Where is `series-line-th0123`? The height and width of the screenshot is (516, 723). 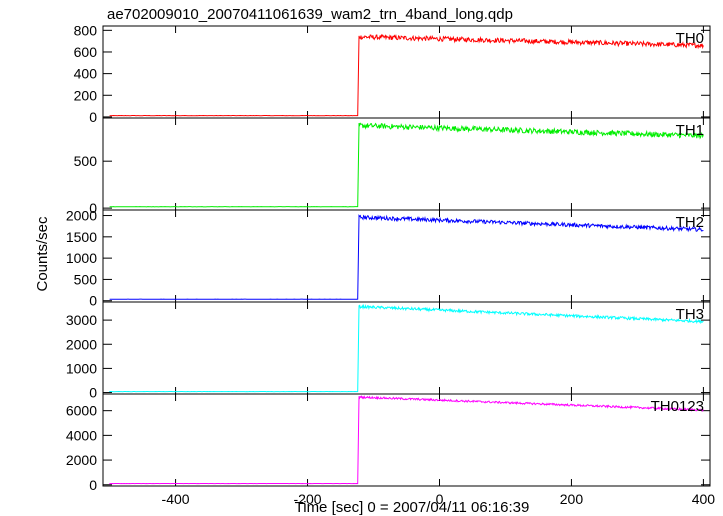 series-line-th0123 is located at coordinates (406, 440).